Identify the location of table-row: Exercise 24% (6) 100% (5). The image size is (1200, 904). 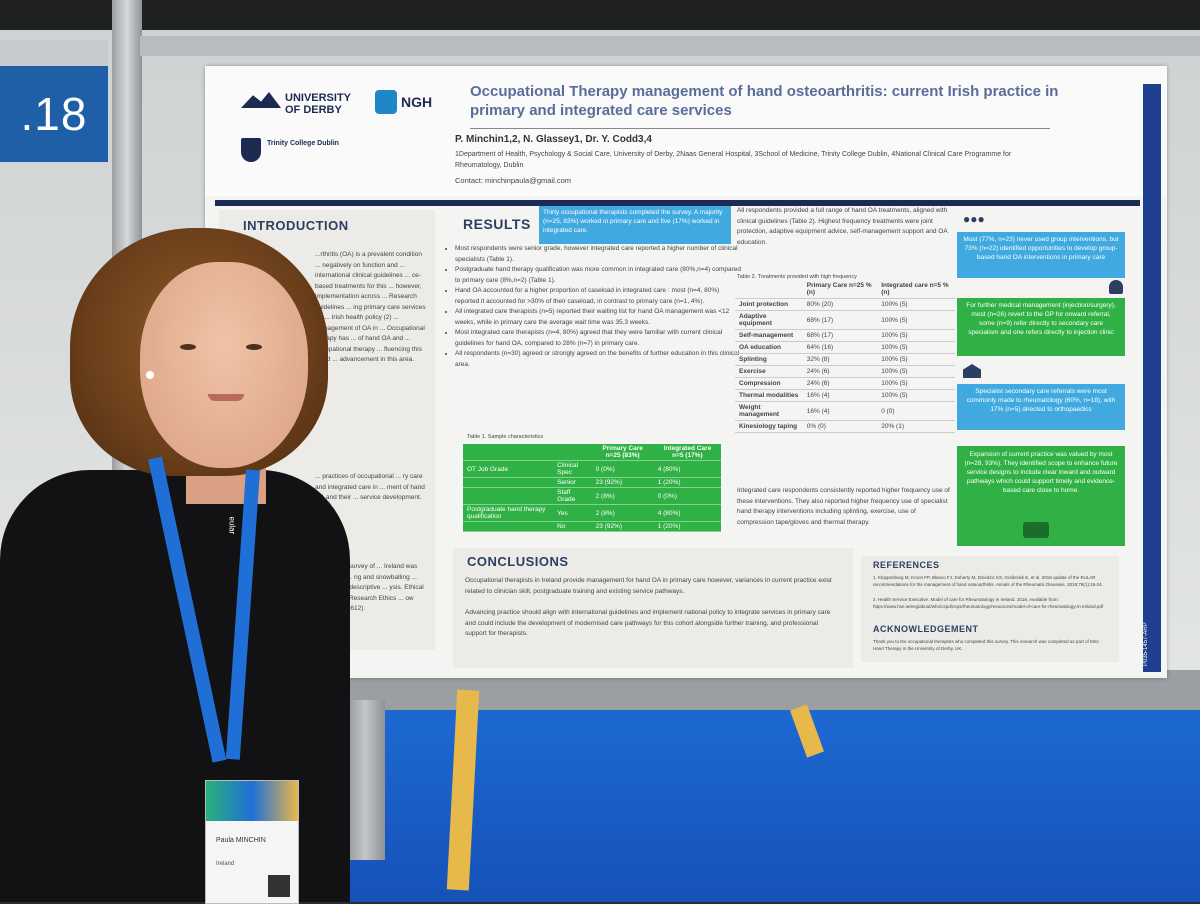
(845, 371).